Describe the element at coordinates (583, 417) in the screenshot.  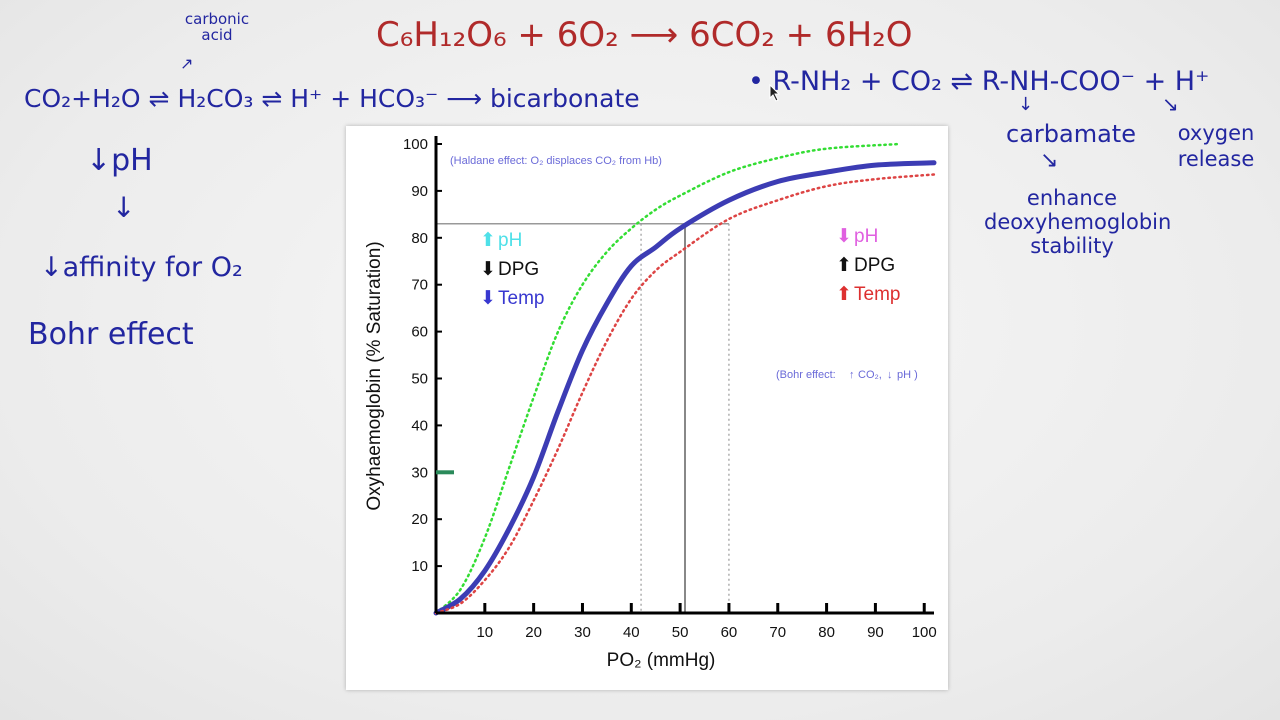
I see `reference-lines` at that location.